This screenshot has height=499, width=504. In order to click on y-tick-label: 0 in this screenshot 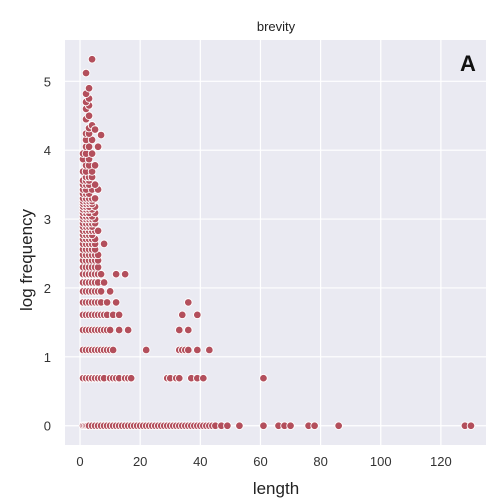, I will do `click(47, 426)`.